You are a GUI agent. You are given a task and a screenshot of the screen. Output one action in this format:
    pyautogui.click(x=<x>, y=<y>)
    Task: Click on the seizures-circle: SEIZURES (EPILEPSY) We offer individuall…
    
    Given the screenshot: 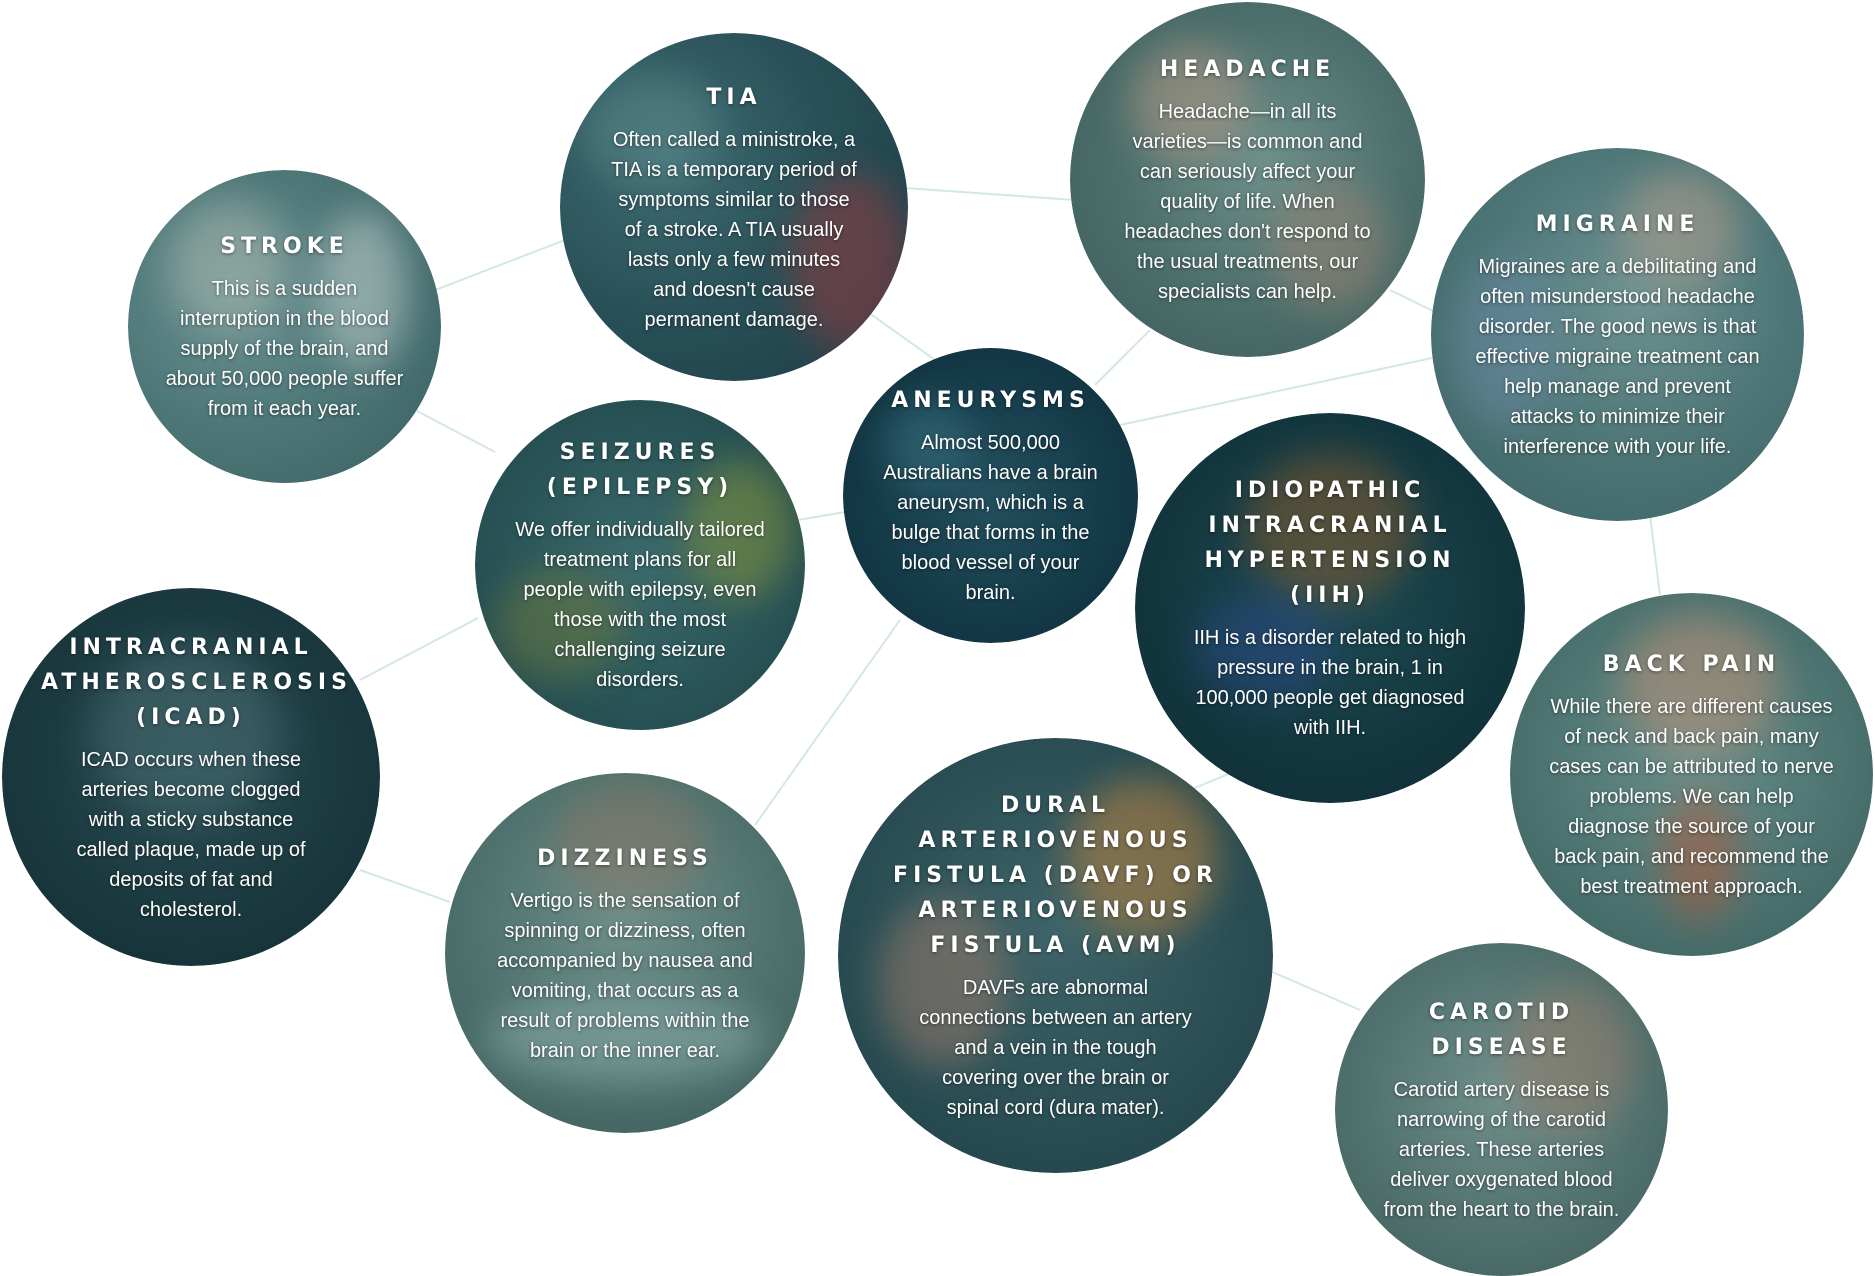 What is the action you would take?
    pyautogui.click(x=640, y=565)
    